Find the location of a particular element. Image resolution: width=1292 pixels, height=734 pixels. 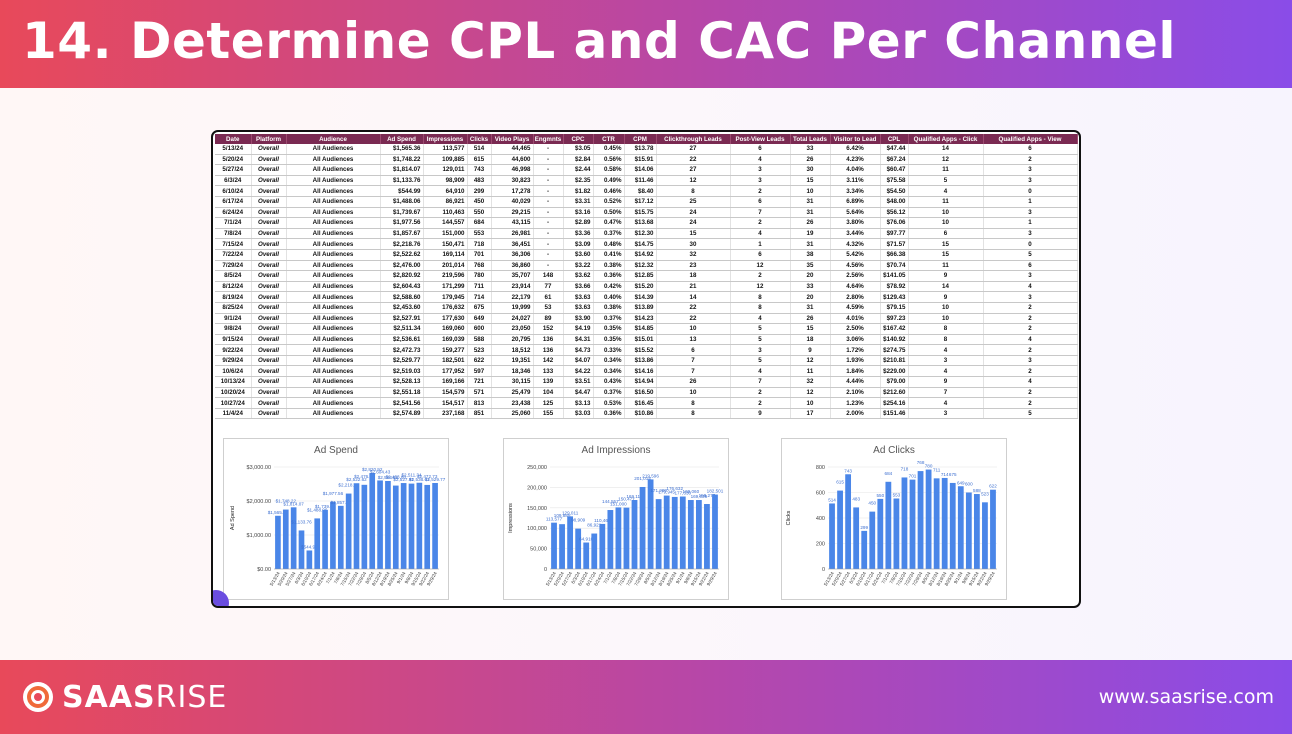

logo-text-bold: SAAS is located at coordinates (109, 697).